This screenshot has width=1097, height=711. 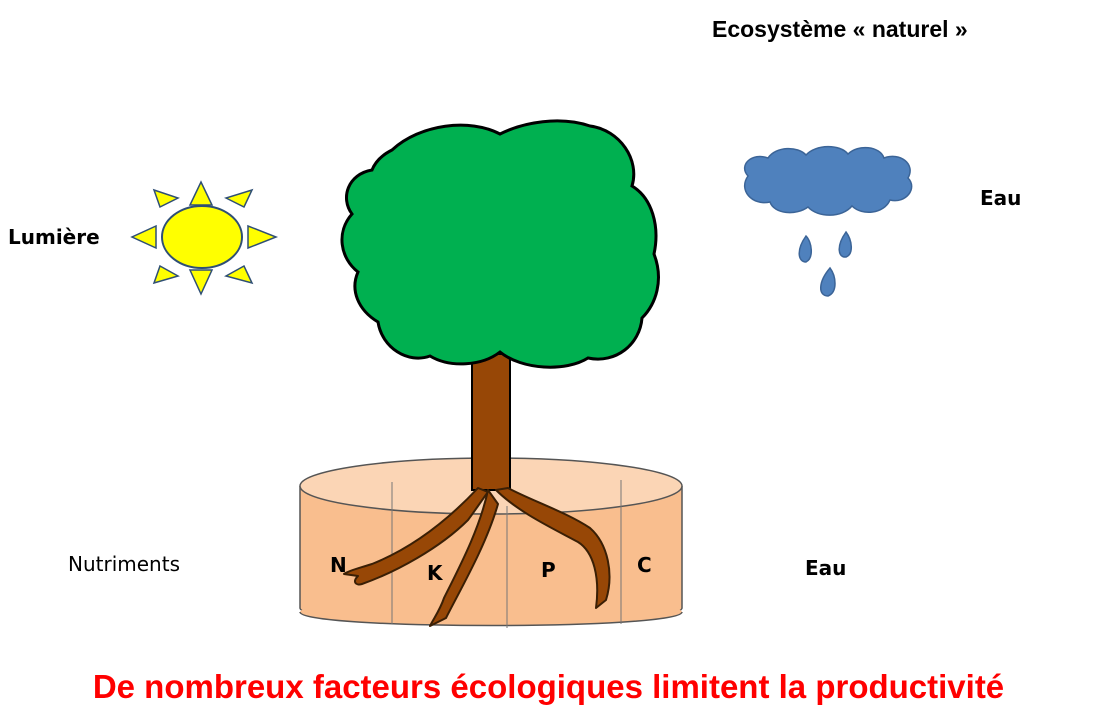 What do you see at coordinates (1001, 198) in the screenshot?
I see `water-label-top: Eau` at bounding box center [1001, 198].